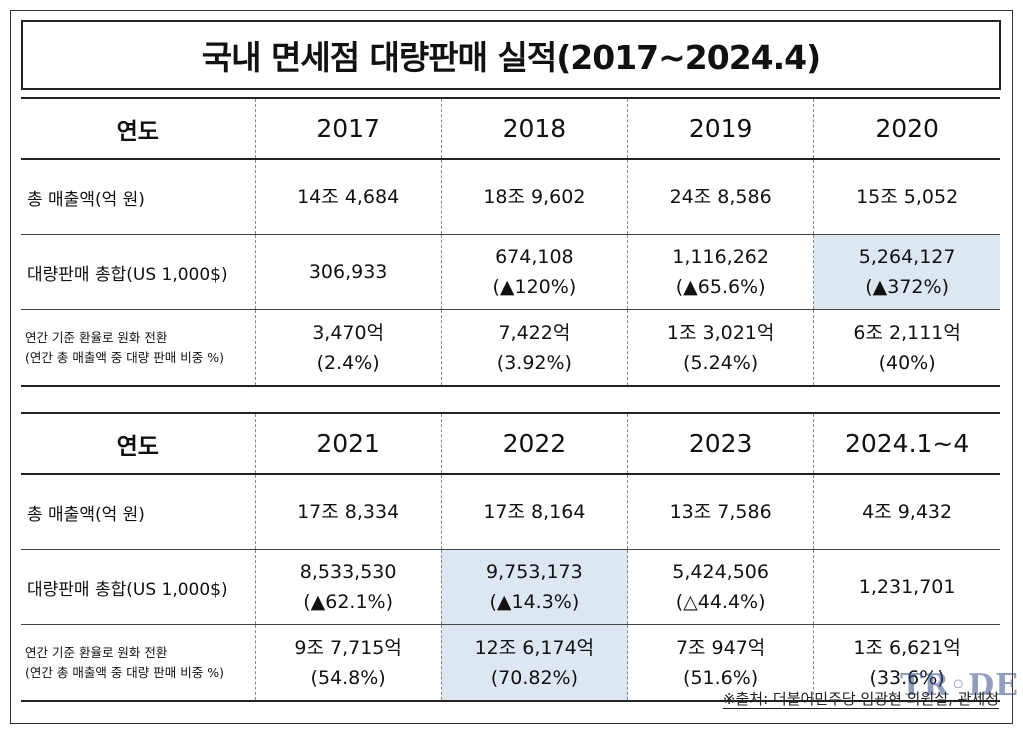 The height and width of the screenshot is (734, 1023). What do you see at coordinates (720, 257) in the screenshot?
I see `bulk-sales-value: 1,116,262` at bounding box center [720, 257].